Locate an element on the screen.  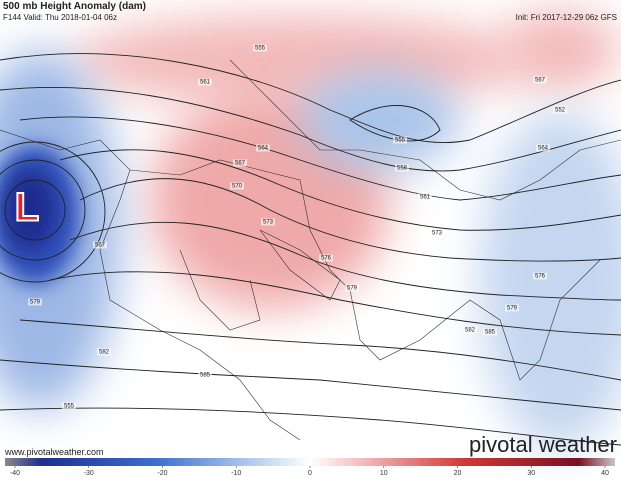
brand-logo: pivotal weather is located at coordinates (543, 444).